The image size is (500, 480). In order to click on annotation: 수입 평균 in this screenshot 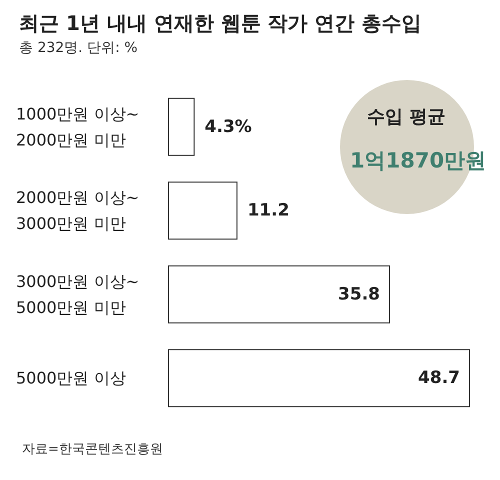, I will do `click(406, 117)`.